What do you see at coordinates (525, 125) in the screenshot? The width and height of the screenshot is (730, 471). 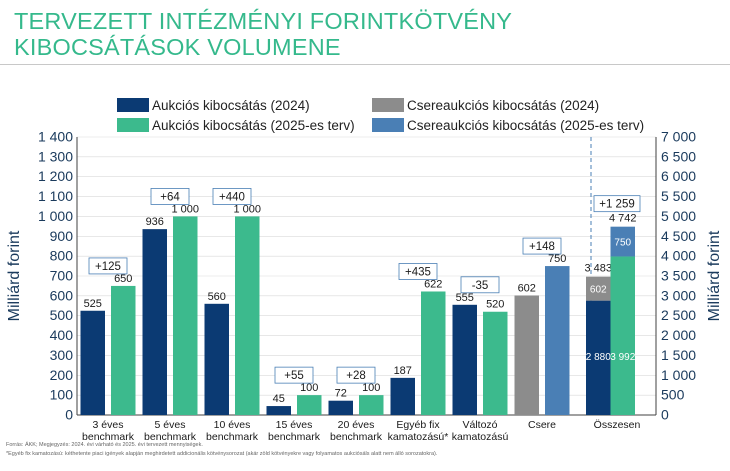 I see `legend-label: Csereaukciós kibocsátás (2025-es terv)` at bounding box center [525, 125].